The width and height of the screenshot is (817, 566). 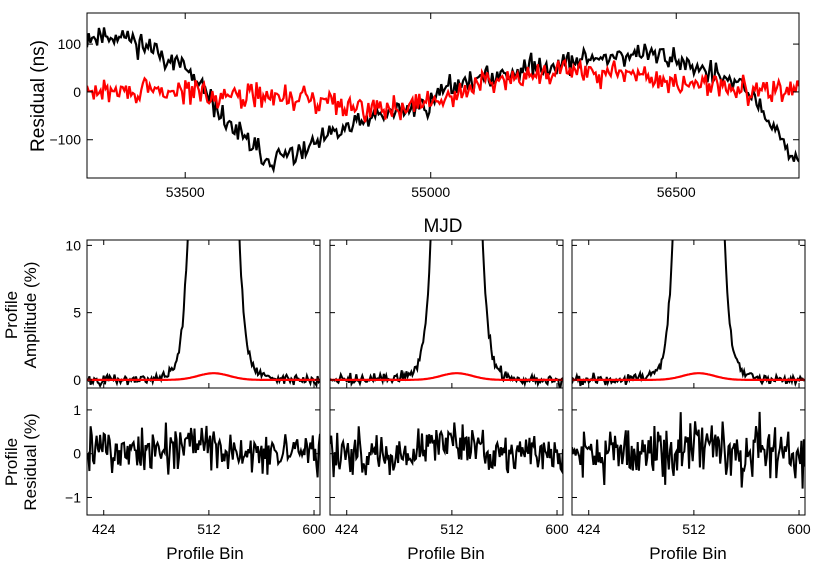 I want to click on amplitude-y-label-line1: Profile, so click(x=11, y=315).